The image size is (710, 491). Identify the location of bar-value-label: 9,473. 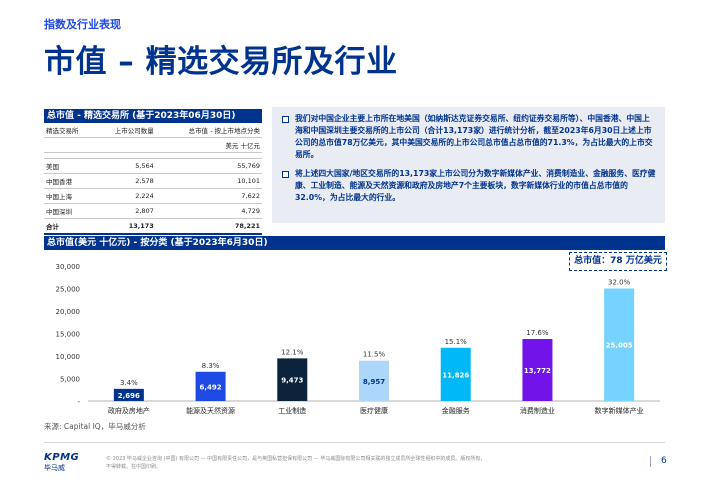
(292, 381).